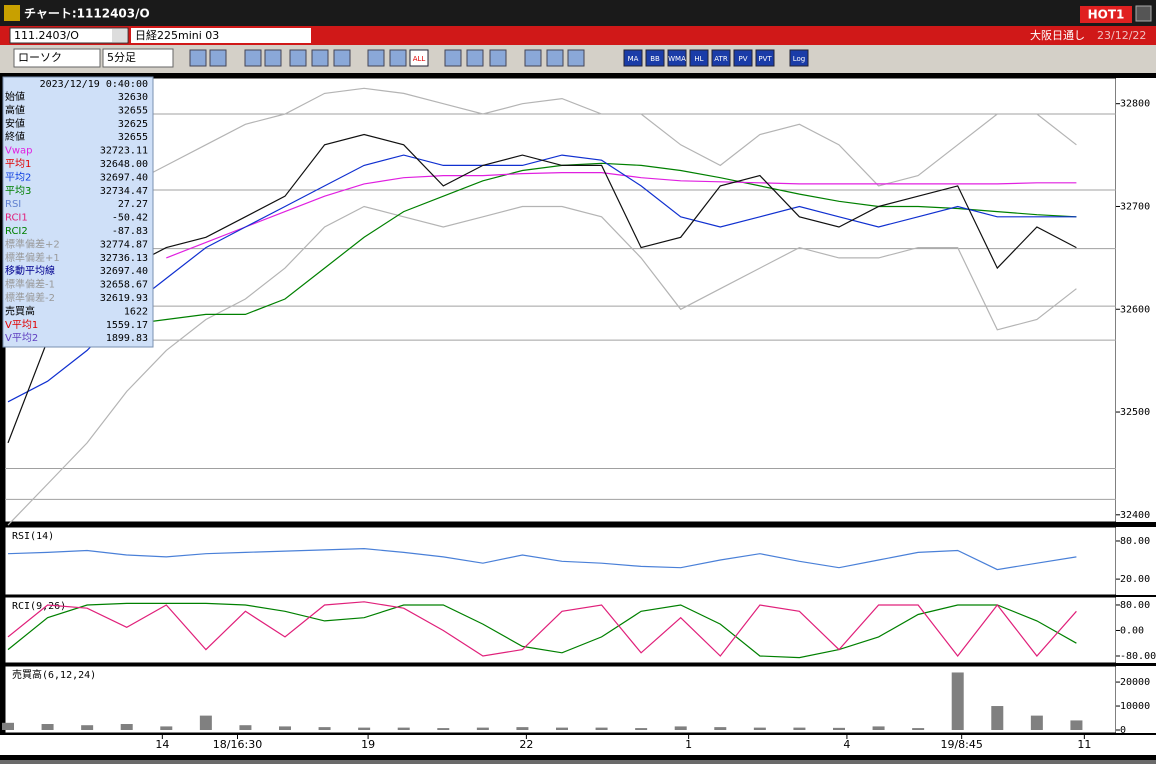 Image resolution: width=1156 pixels, height=764 pixels. What do you see at coordinates (20, 310) in the screenshot?
I see `info-label: 売買高` at bounding box center [20, 310].